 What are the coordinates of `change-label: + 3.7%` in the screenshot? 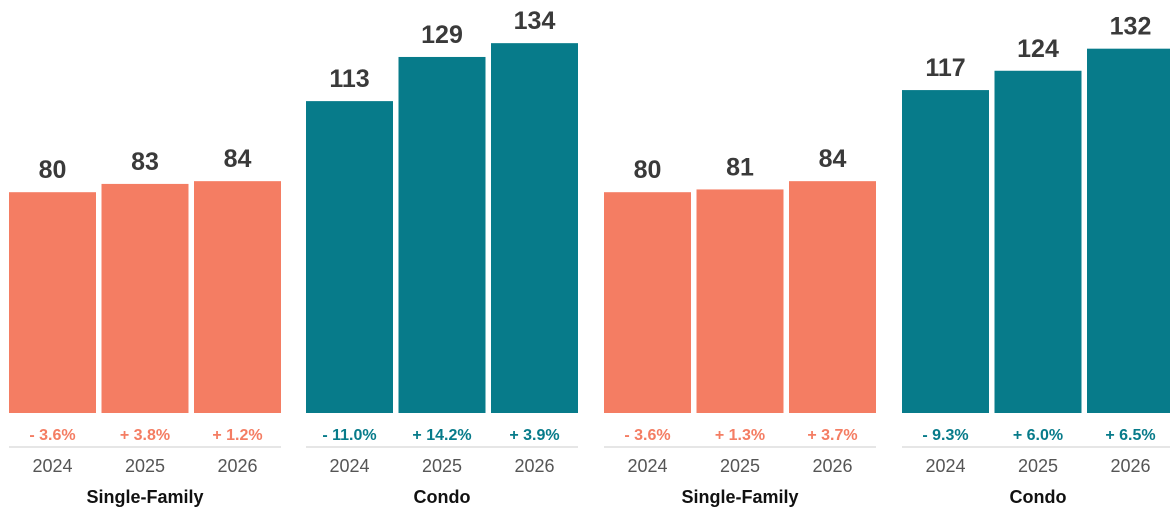 It's located at (832, 435).